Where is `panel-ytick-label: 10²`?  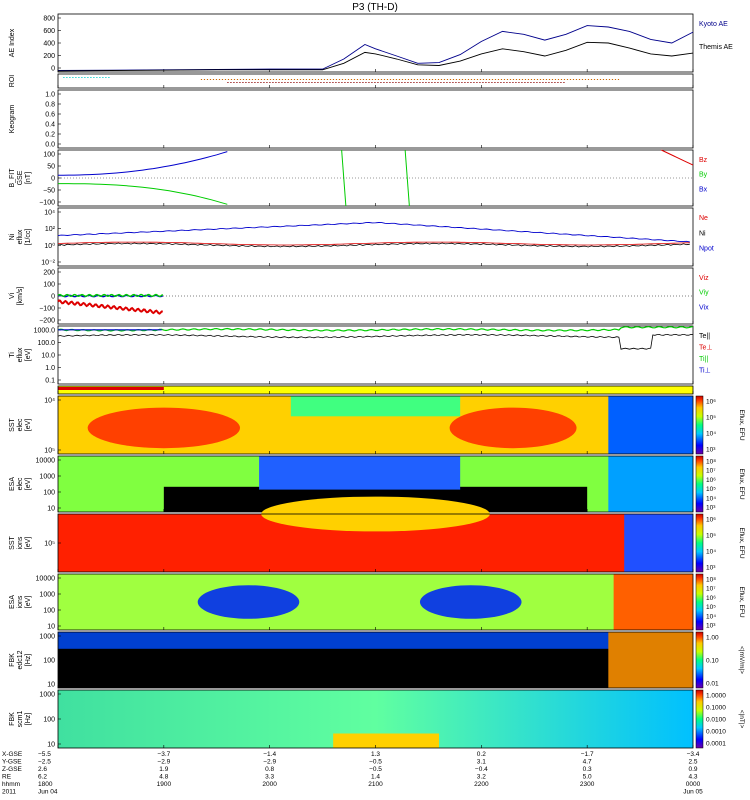 panel-ytick-label: 10² is located at coordinates (50, 229).